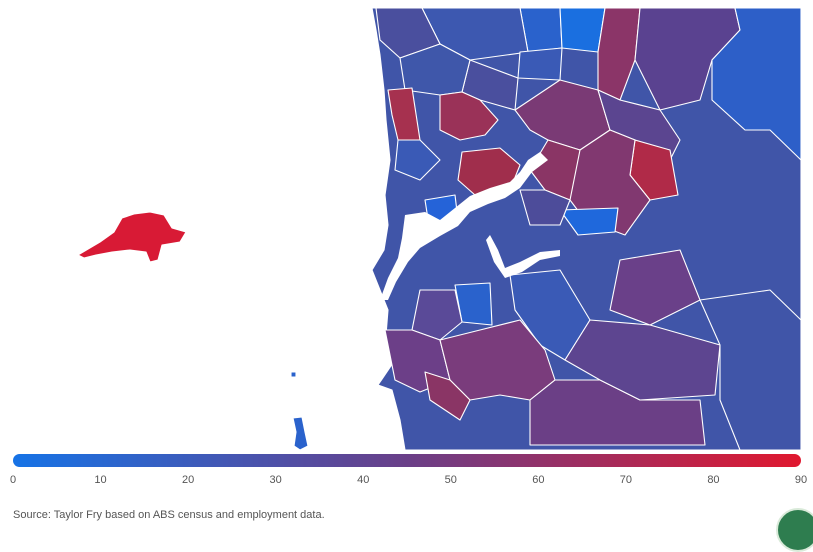  Describe the element at coordinates (794, 530) in the screenshot. I see `logo-badge` at that location.